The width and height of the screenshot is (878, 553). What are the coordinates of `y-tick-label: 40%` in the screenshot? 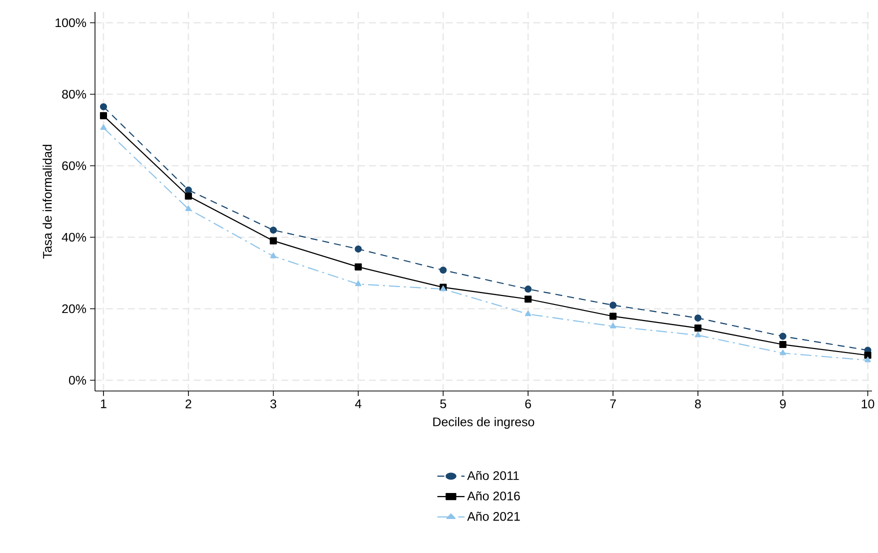 It's located at (74, 237).